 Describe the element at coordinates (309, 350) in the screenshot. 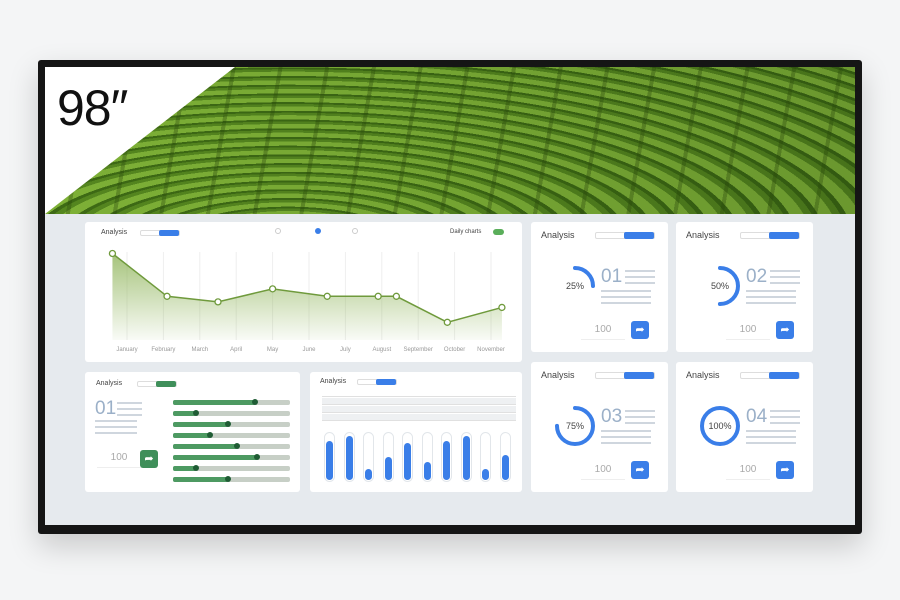

I see `x-tick-label: June` at that location.